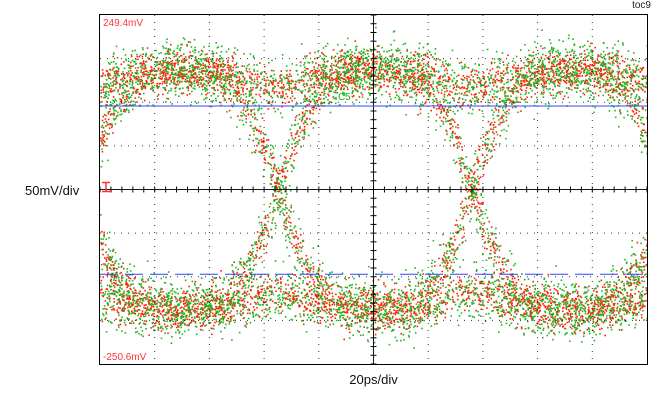 The image size is (657, 398). Describe the element at coordinates (641, 5) in the screenshot. I see `figure-tag: toc9` at that location.